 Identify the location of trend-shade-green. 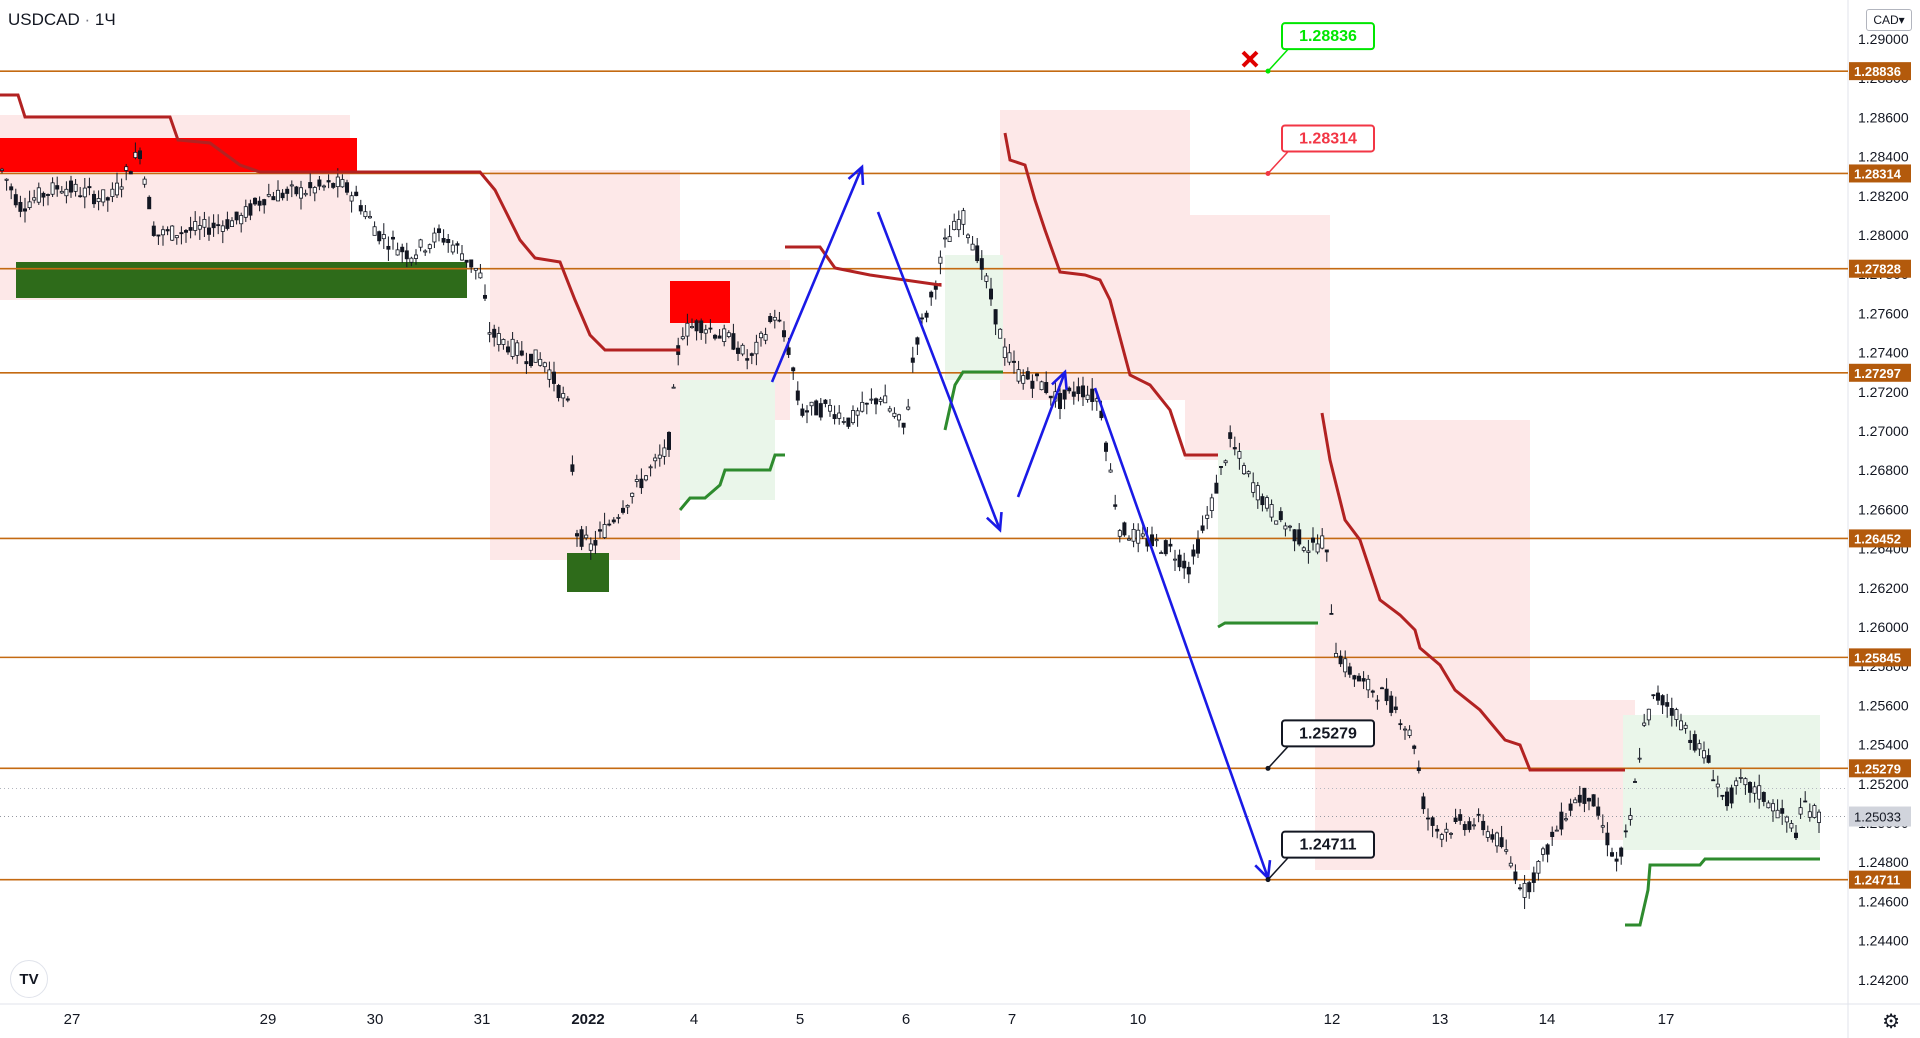
(974, 317).